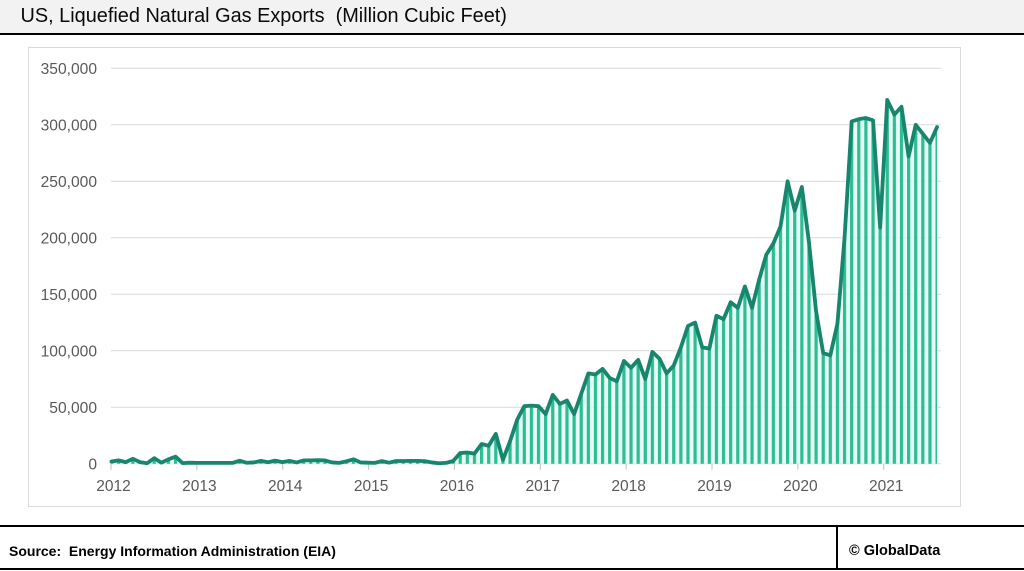 Image resolution: width=1024 pixels, height=571 pixels. I want to click on svg-text: 350,000, so click(69, 69).